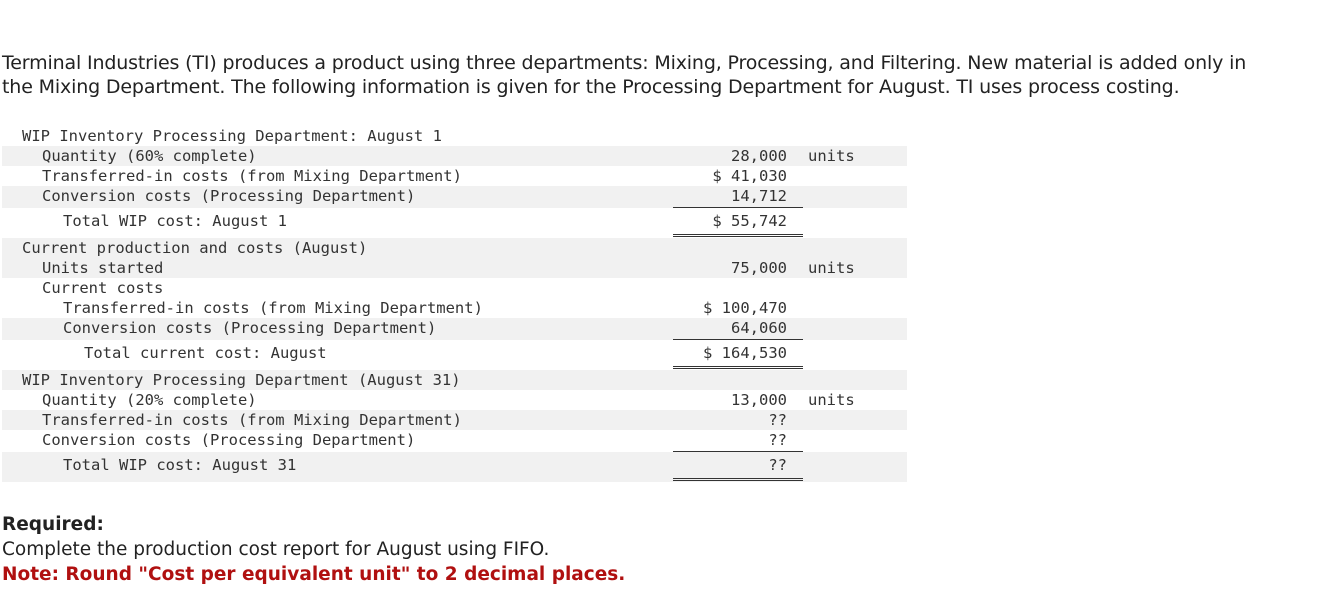 This screenshot has width=1331, height=605. Describe the element at coordinates (103, 288) in the screenshot. I see `row-label: Current costs` at that location.